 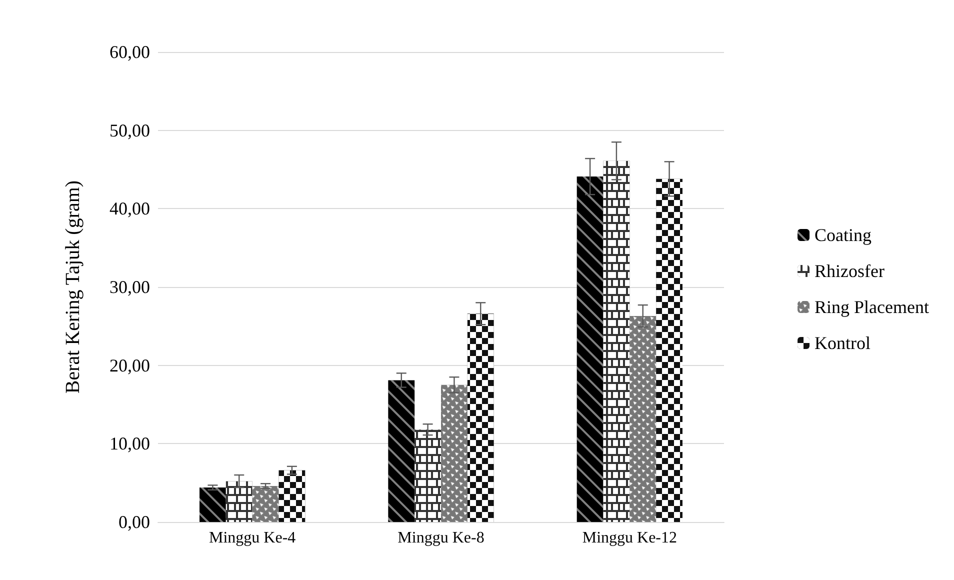 What do you see at coordinates (130, 130) in the screenshot?
I see `y-tick-label: 50,00` at bounding box center [130, 130].